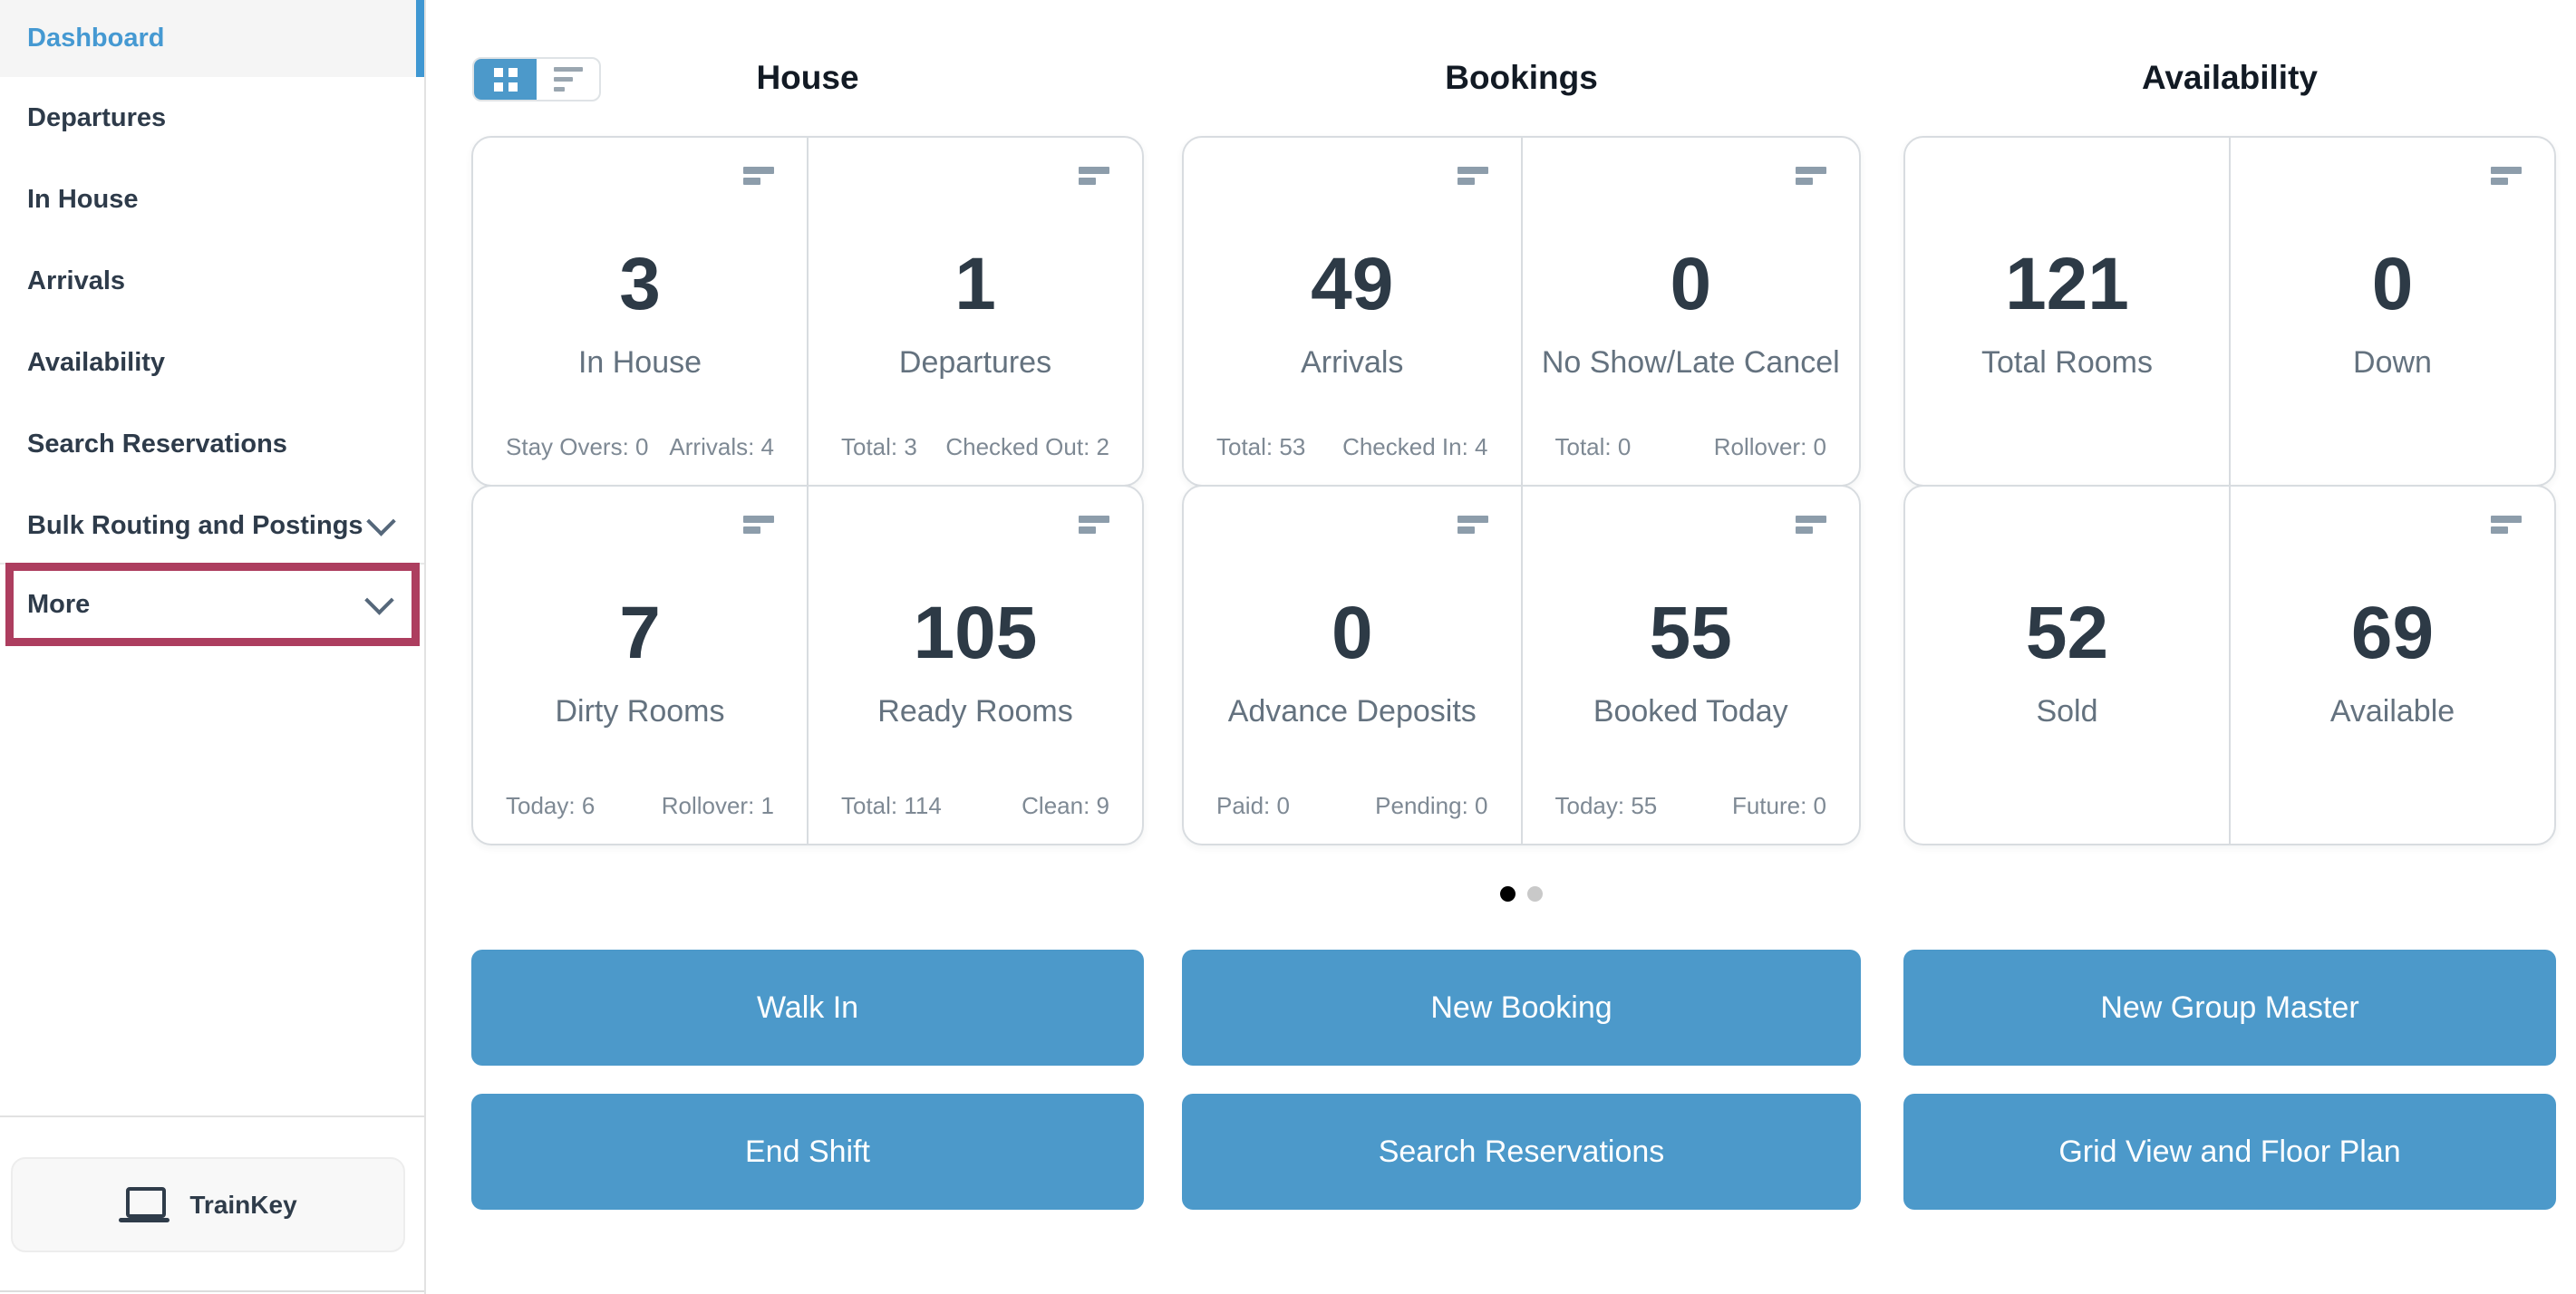 This screenshot has height=1294, width=2576. What do you see at coordinates (208, 1204) in the screenshot?
I see `trainkey-button: TrainKey` at bounding box center [208, 1204].